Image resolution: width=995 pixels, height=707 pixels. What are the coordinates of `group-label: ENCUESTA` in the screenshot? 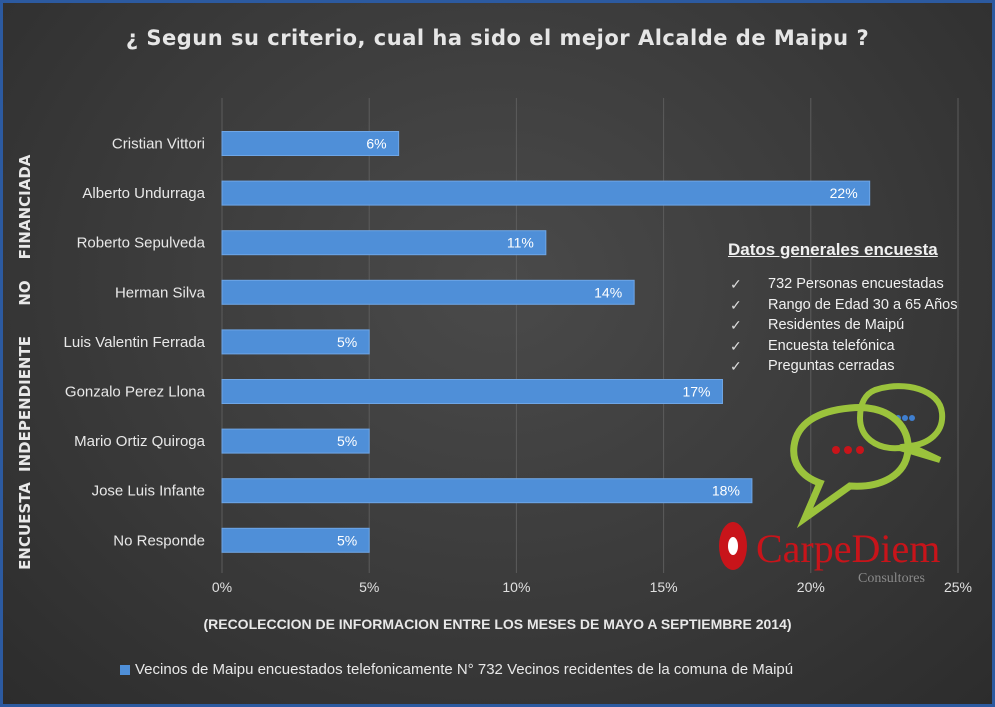 It's located at (25, 526).